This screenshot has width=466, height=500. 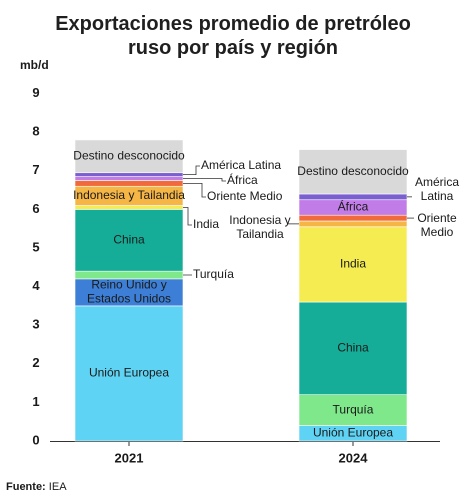 I want to click on y-tick-label-9: 9, so click(x=35, y=92).